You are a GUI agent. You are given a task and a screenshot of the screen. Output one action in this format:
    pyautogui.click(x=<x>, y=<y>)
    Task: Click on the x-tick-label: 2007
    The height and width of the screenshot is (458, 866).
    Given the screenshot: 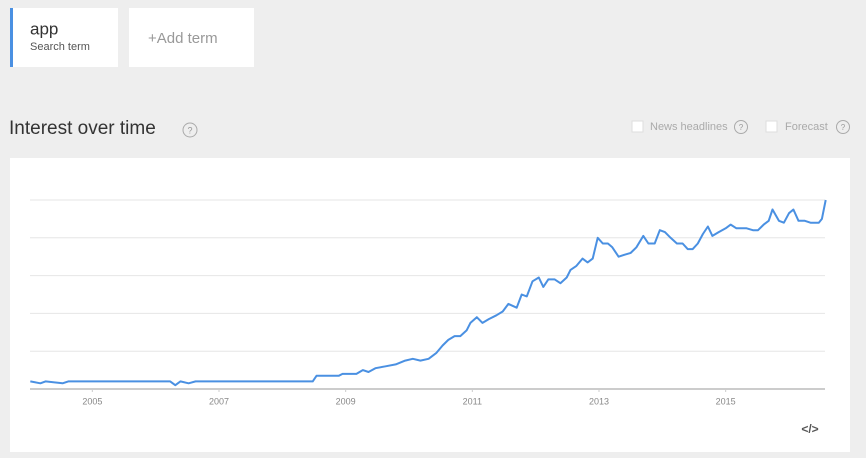 What is the action you would take?
    pyautogui.click(x=219, y=401)
    